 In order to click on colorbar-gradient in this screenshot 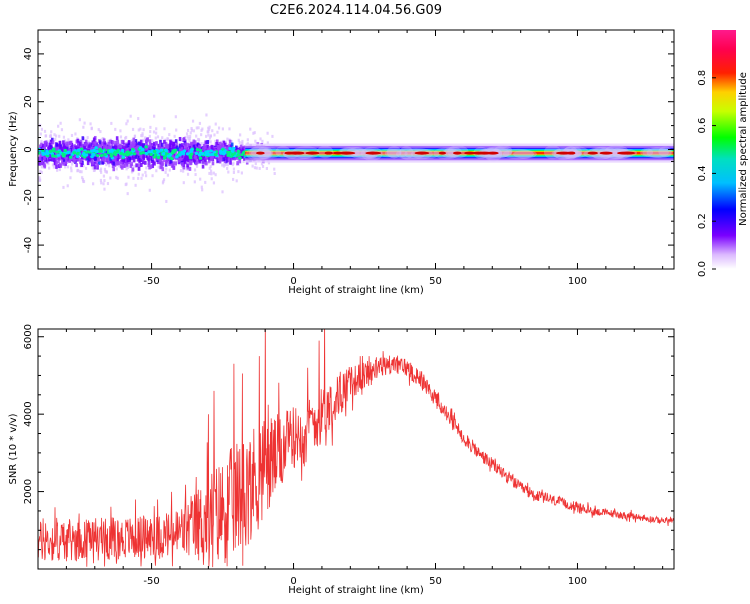, I will do `click(724, 149)`.